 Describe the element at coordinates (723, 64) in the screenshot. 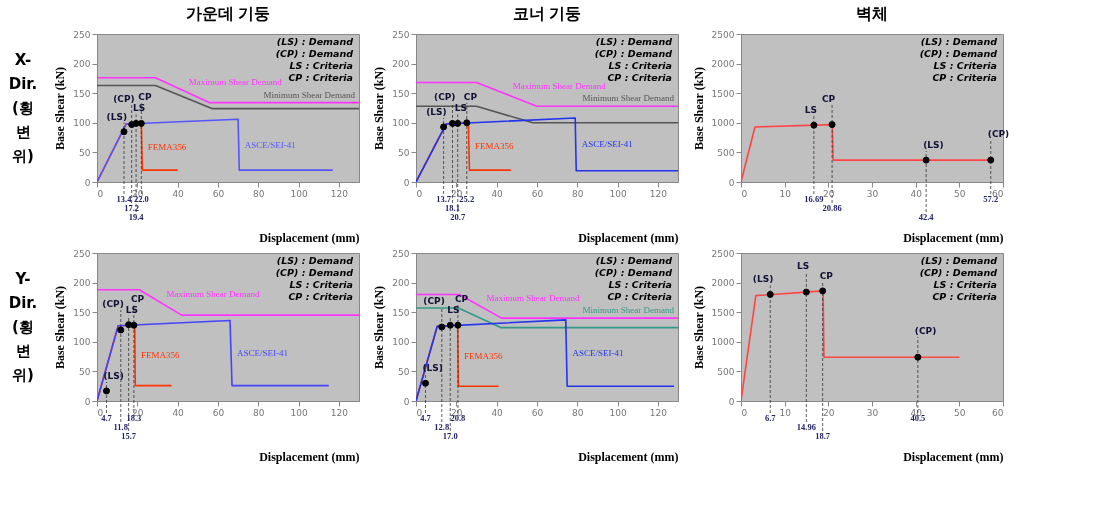

I see `y-tick-label: 2000` at that location.